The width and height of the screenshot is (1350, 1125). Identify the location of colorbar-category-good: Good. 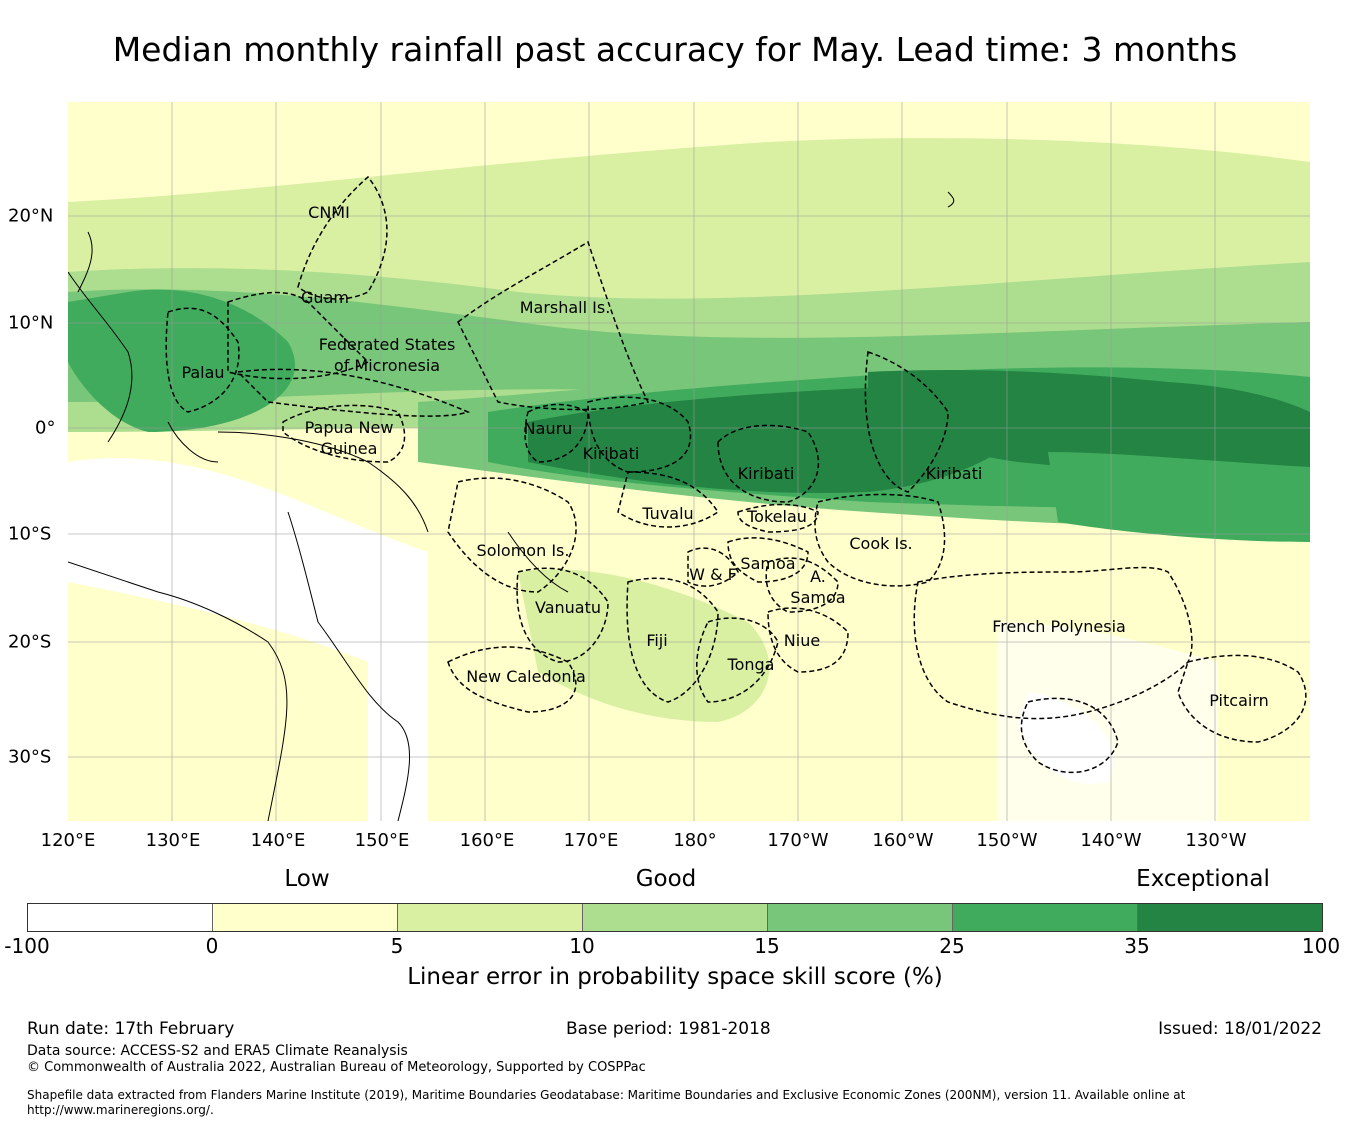
(666, 879).